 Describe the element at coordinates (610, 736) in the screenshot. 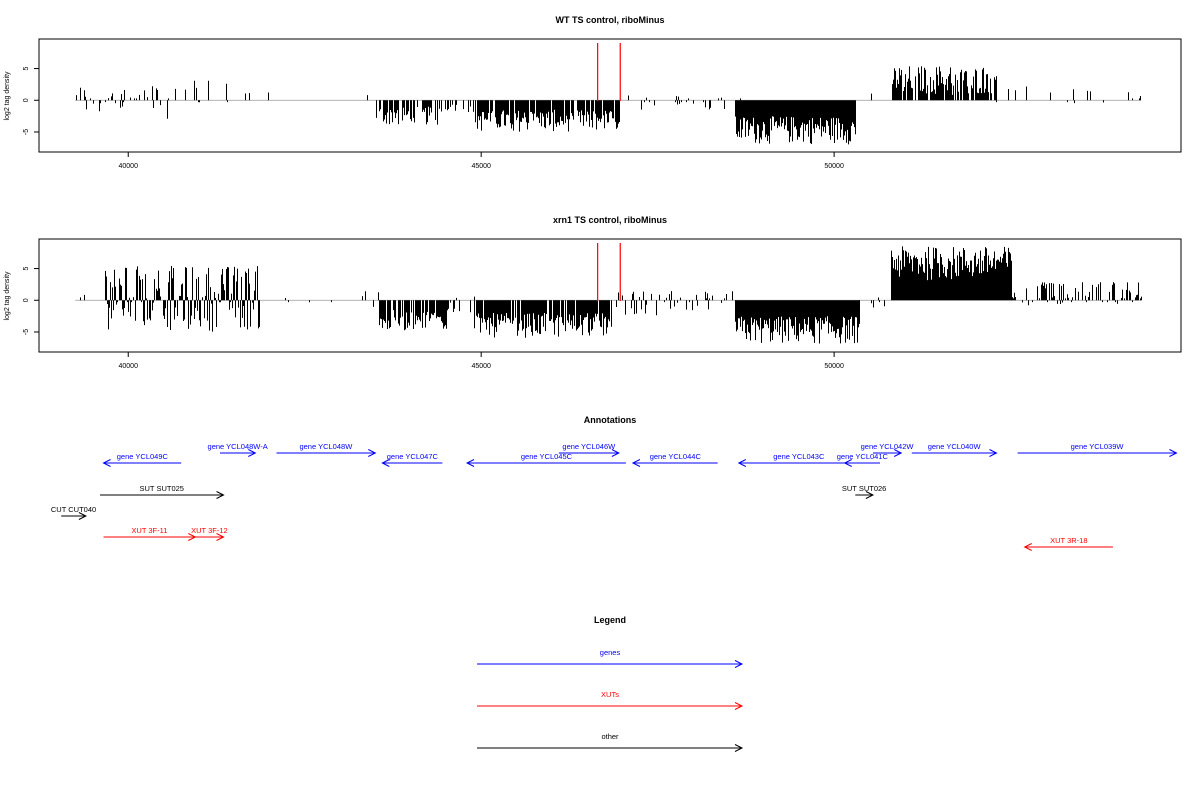

I see `legend-label: other` at that location.